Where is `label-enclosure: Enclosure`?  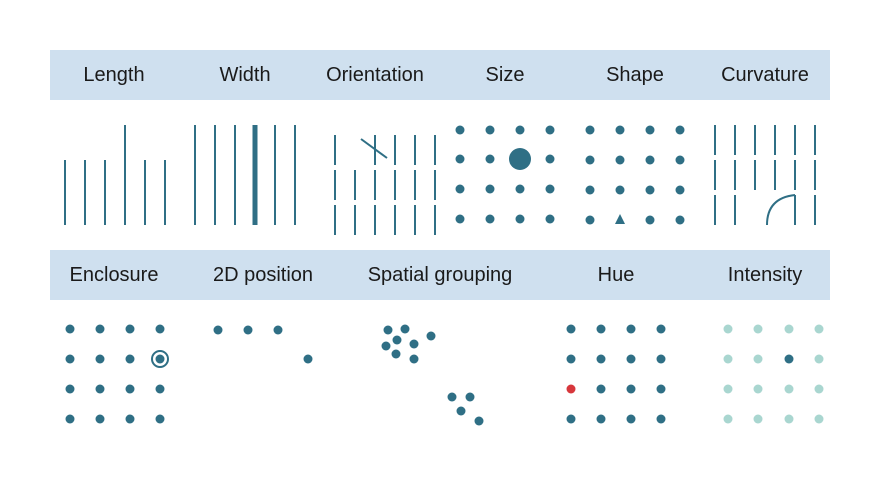 label-enclosure: Enclosure is located at coordinates (114, 275).